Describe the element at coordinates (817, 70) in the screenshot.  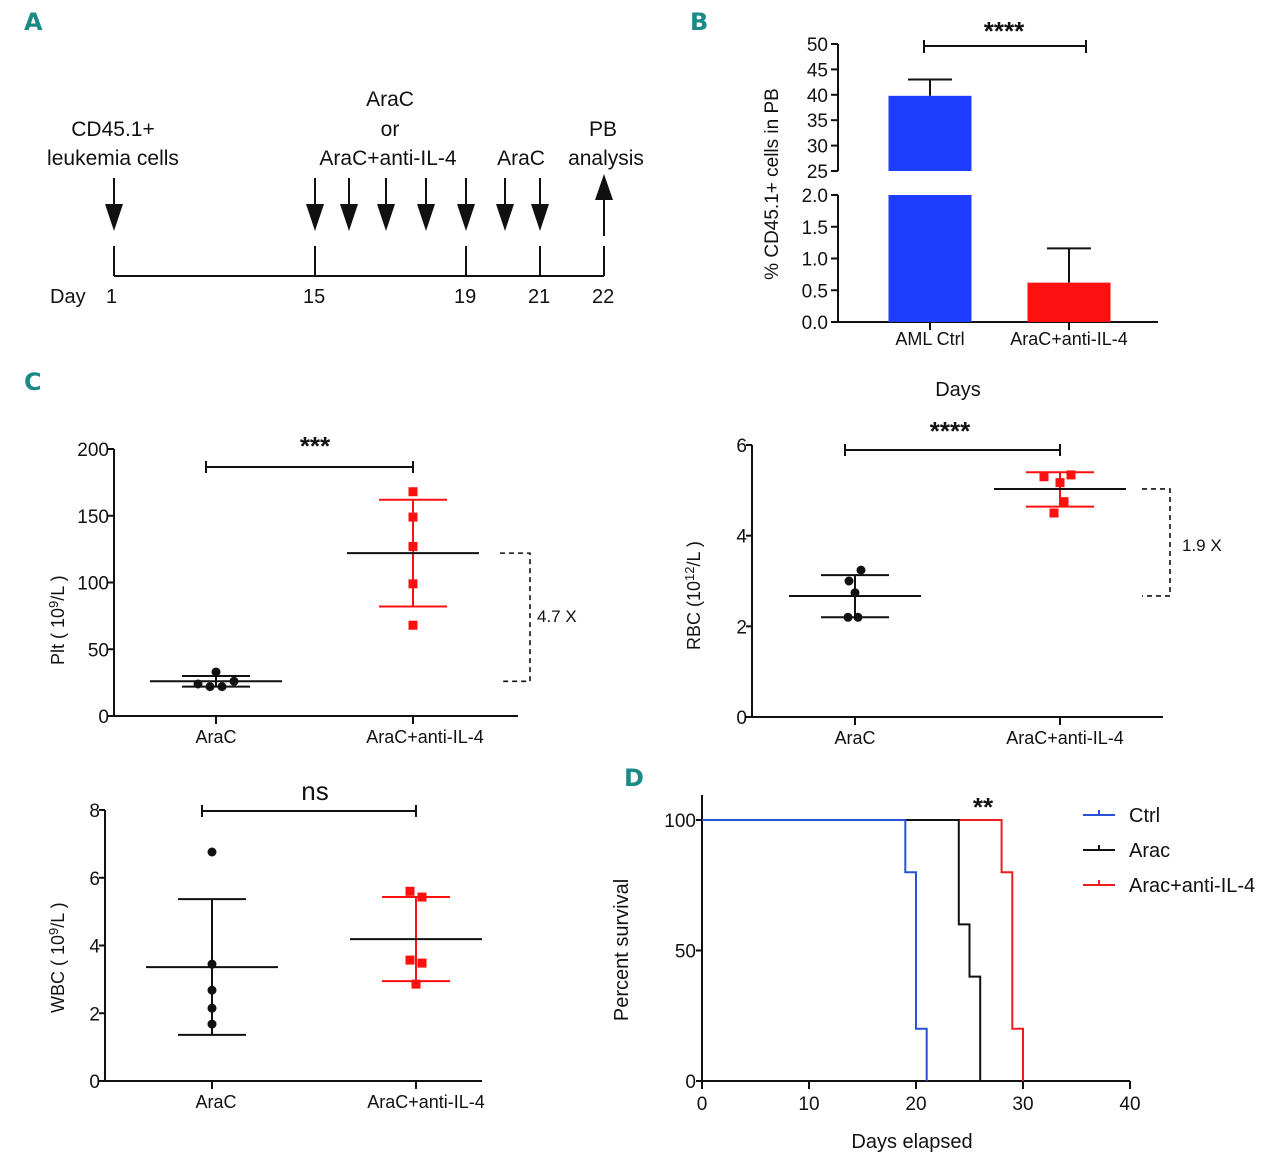
I see `chart-b-ytick-label: 45` at that location.